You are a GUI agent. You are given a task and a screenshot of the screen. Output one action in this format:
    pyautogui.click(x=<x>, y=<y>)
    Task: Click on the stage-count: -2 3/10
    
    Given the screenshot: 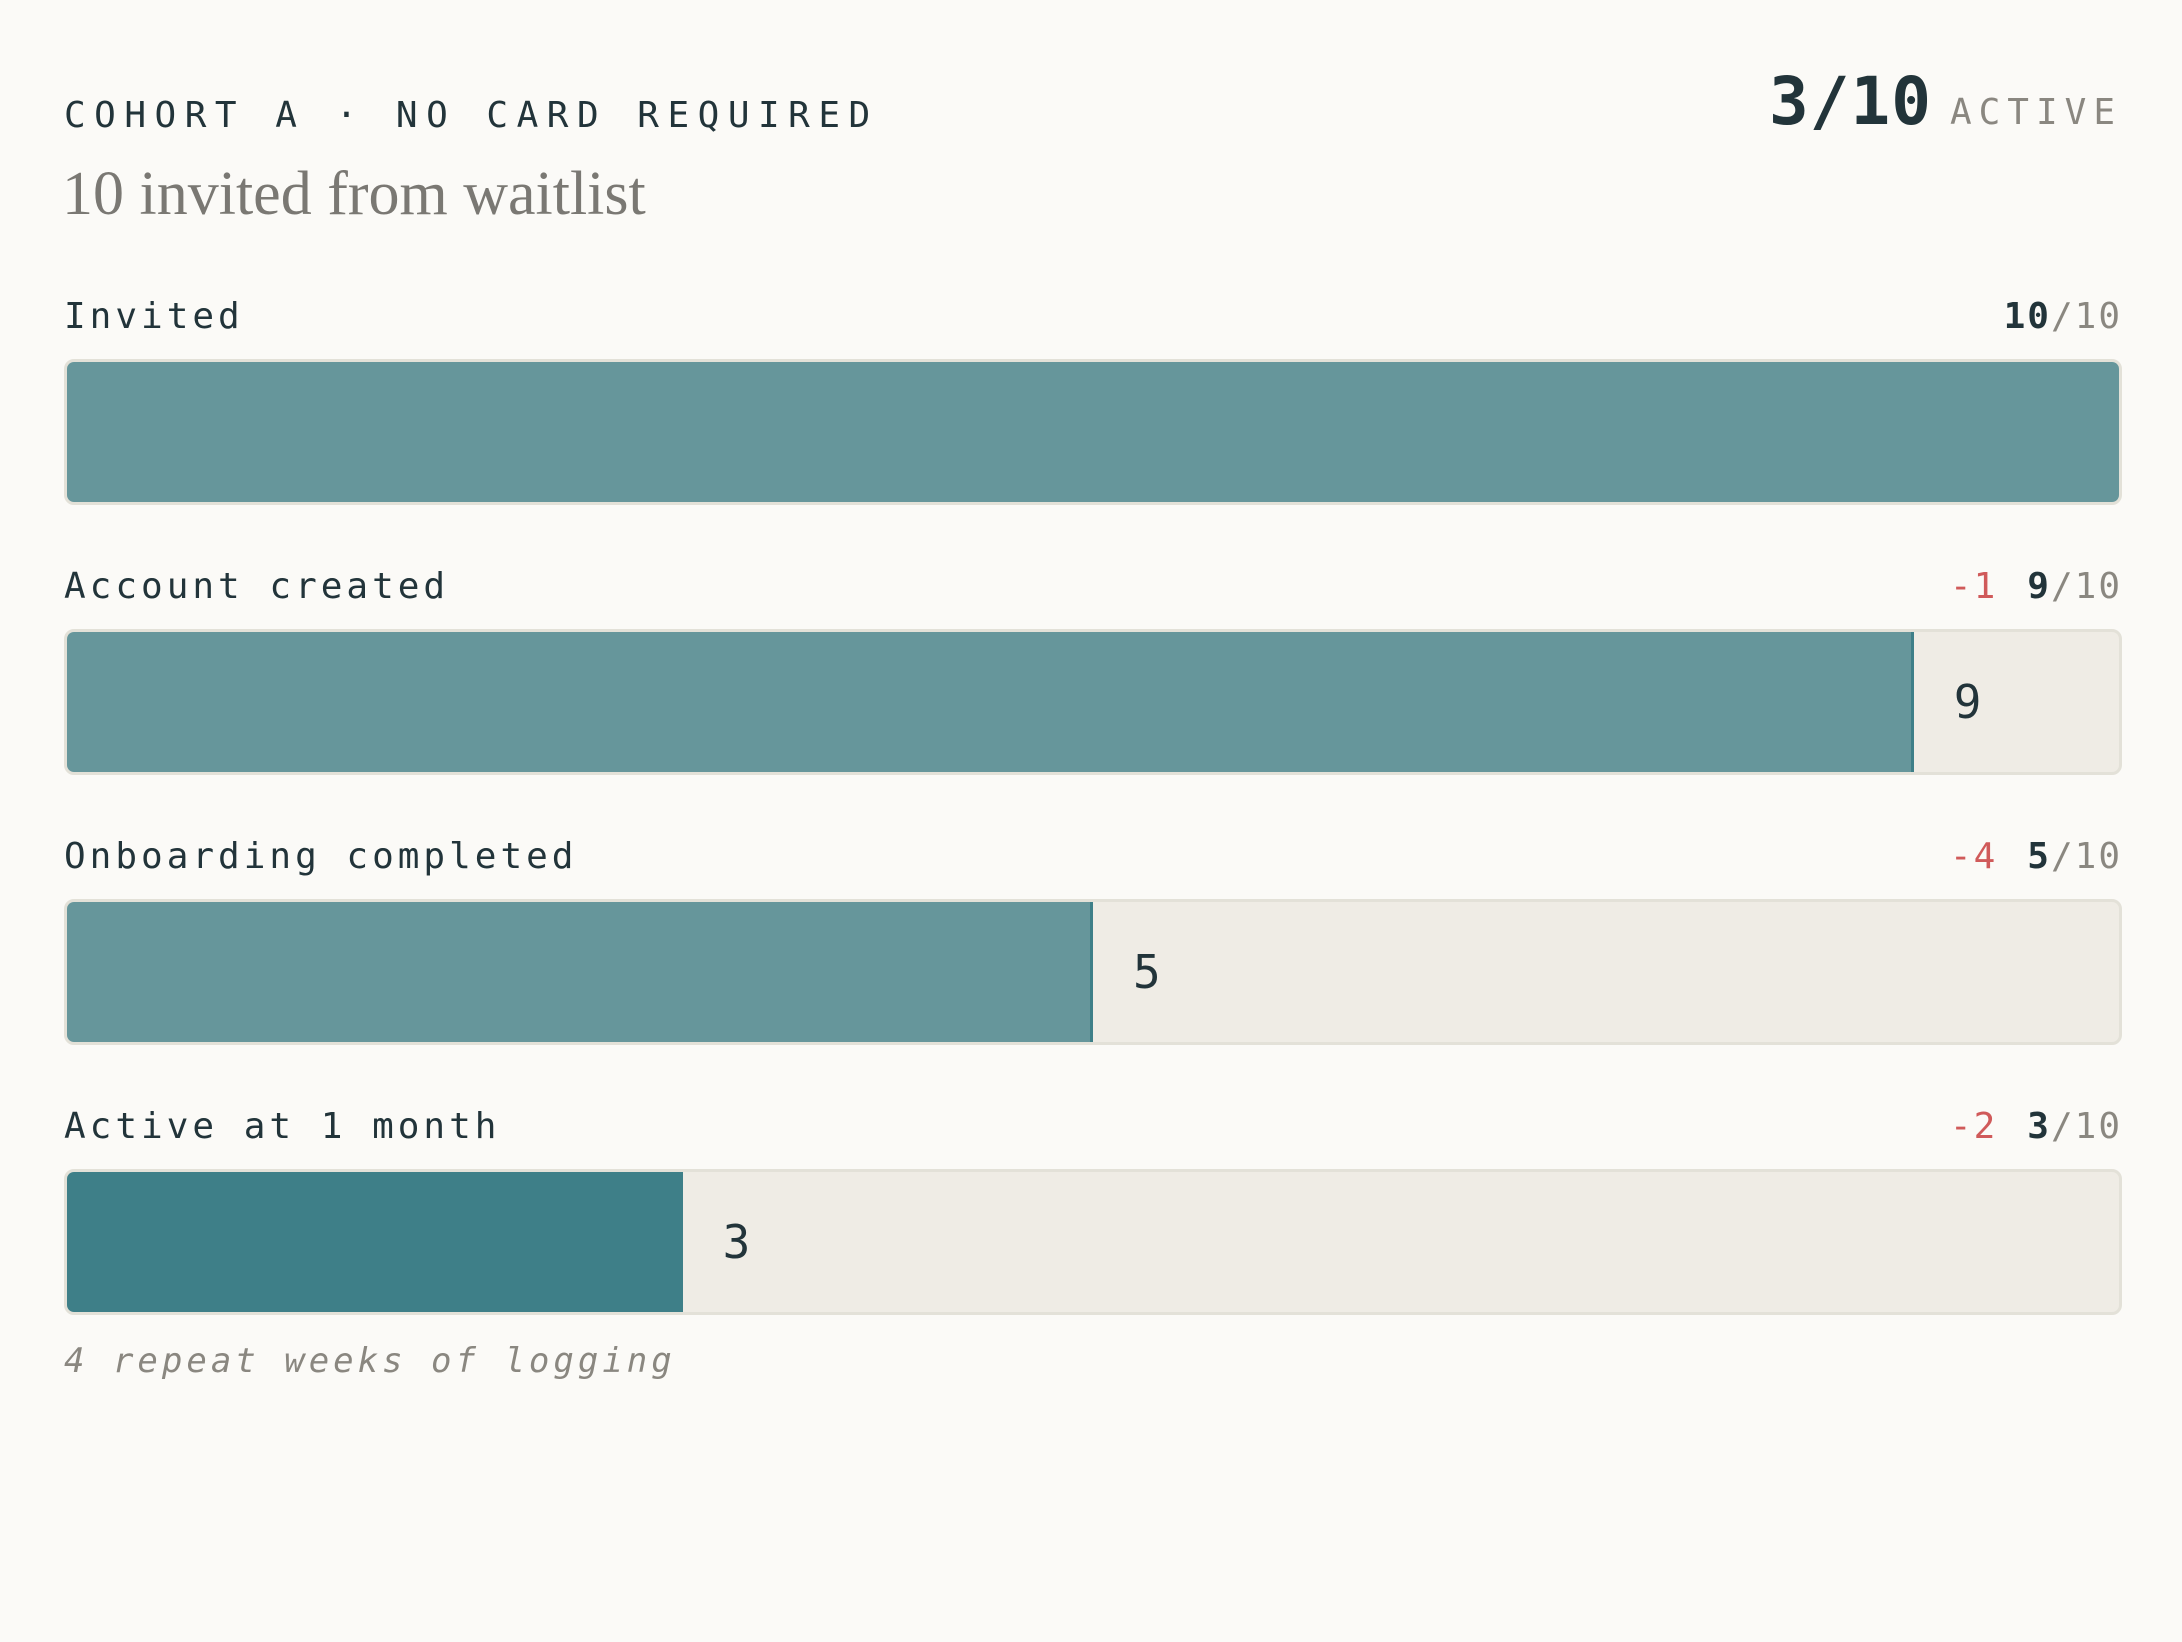 What is the action you would take?
    pyautogui.click(x=2036, y=1127)
    